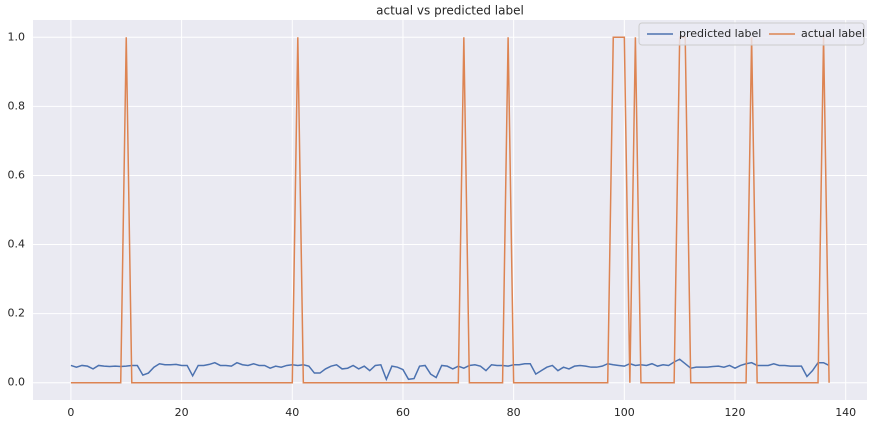 The height and width of the screenshot is (433, 894). What do you see at coordinates (17, 313) in the screenshot?
I see `y-tick-label: 0.2` at bounding box center [17, 313].